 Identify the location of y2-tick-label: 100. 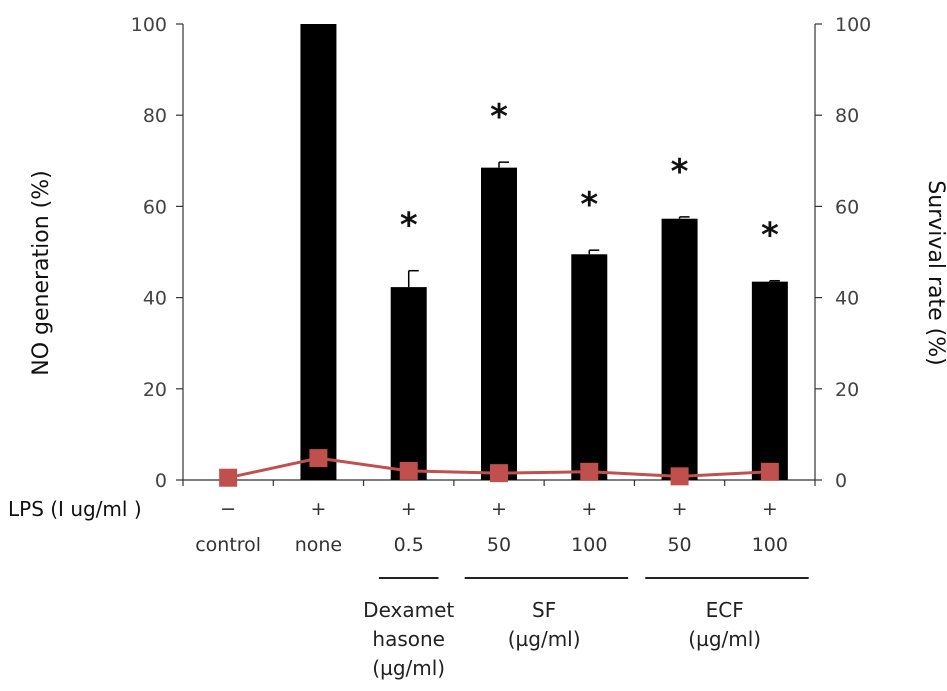
(853, 25).